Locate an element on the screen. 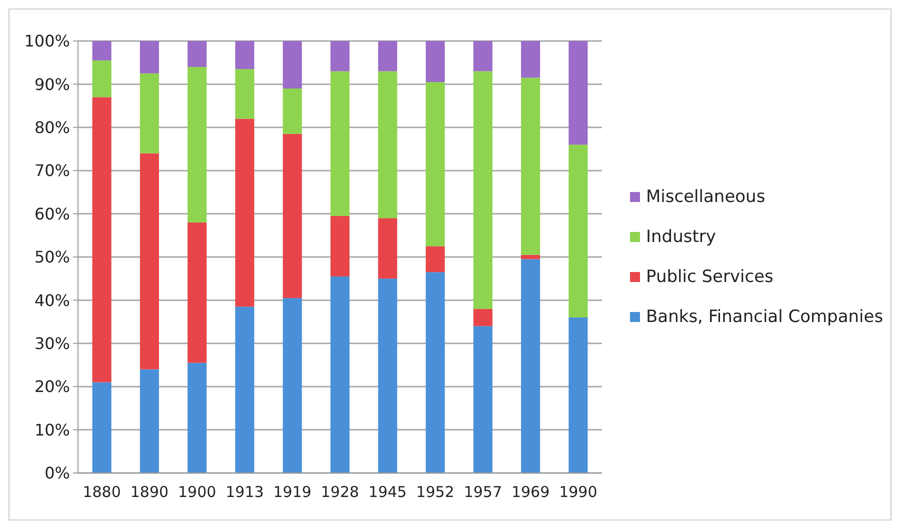  legend-label: Industry is located at coordinates (681, 237).